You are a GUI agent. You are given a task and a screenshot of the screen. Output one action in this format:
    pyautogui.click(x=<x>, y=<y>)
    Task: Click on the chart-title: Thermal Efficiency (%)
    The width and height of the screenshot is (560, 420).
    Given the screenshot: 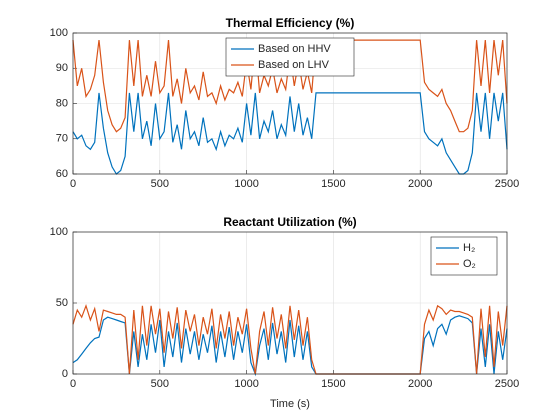 What is the action you would take?
    pyautogui.click(x=290, y=23)
    